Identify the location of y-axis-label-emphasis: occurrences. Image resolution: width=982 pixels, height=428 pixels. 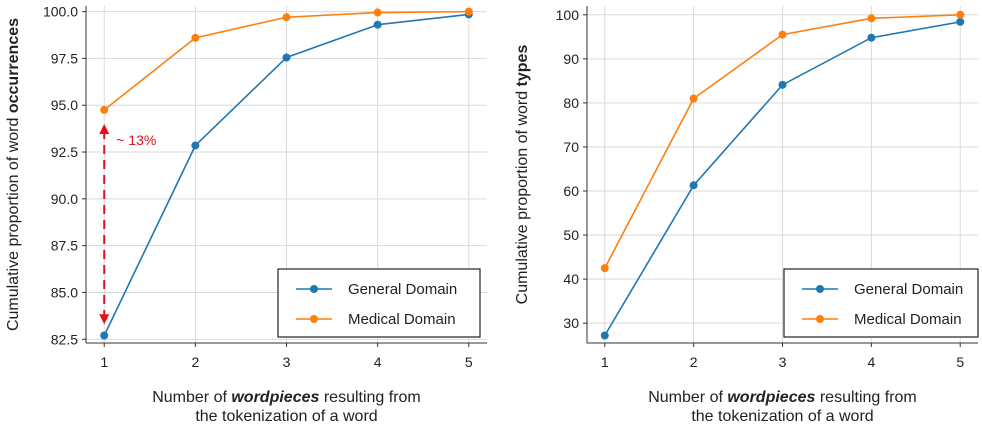
(13, 65).